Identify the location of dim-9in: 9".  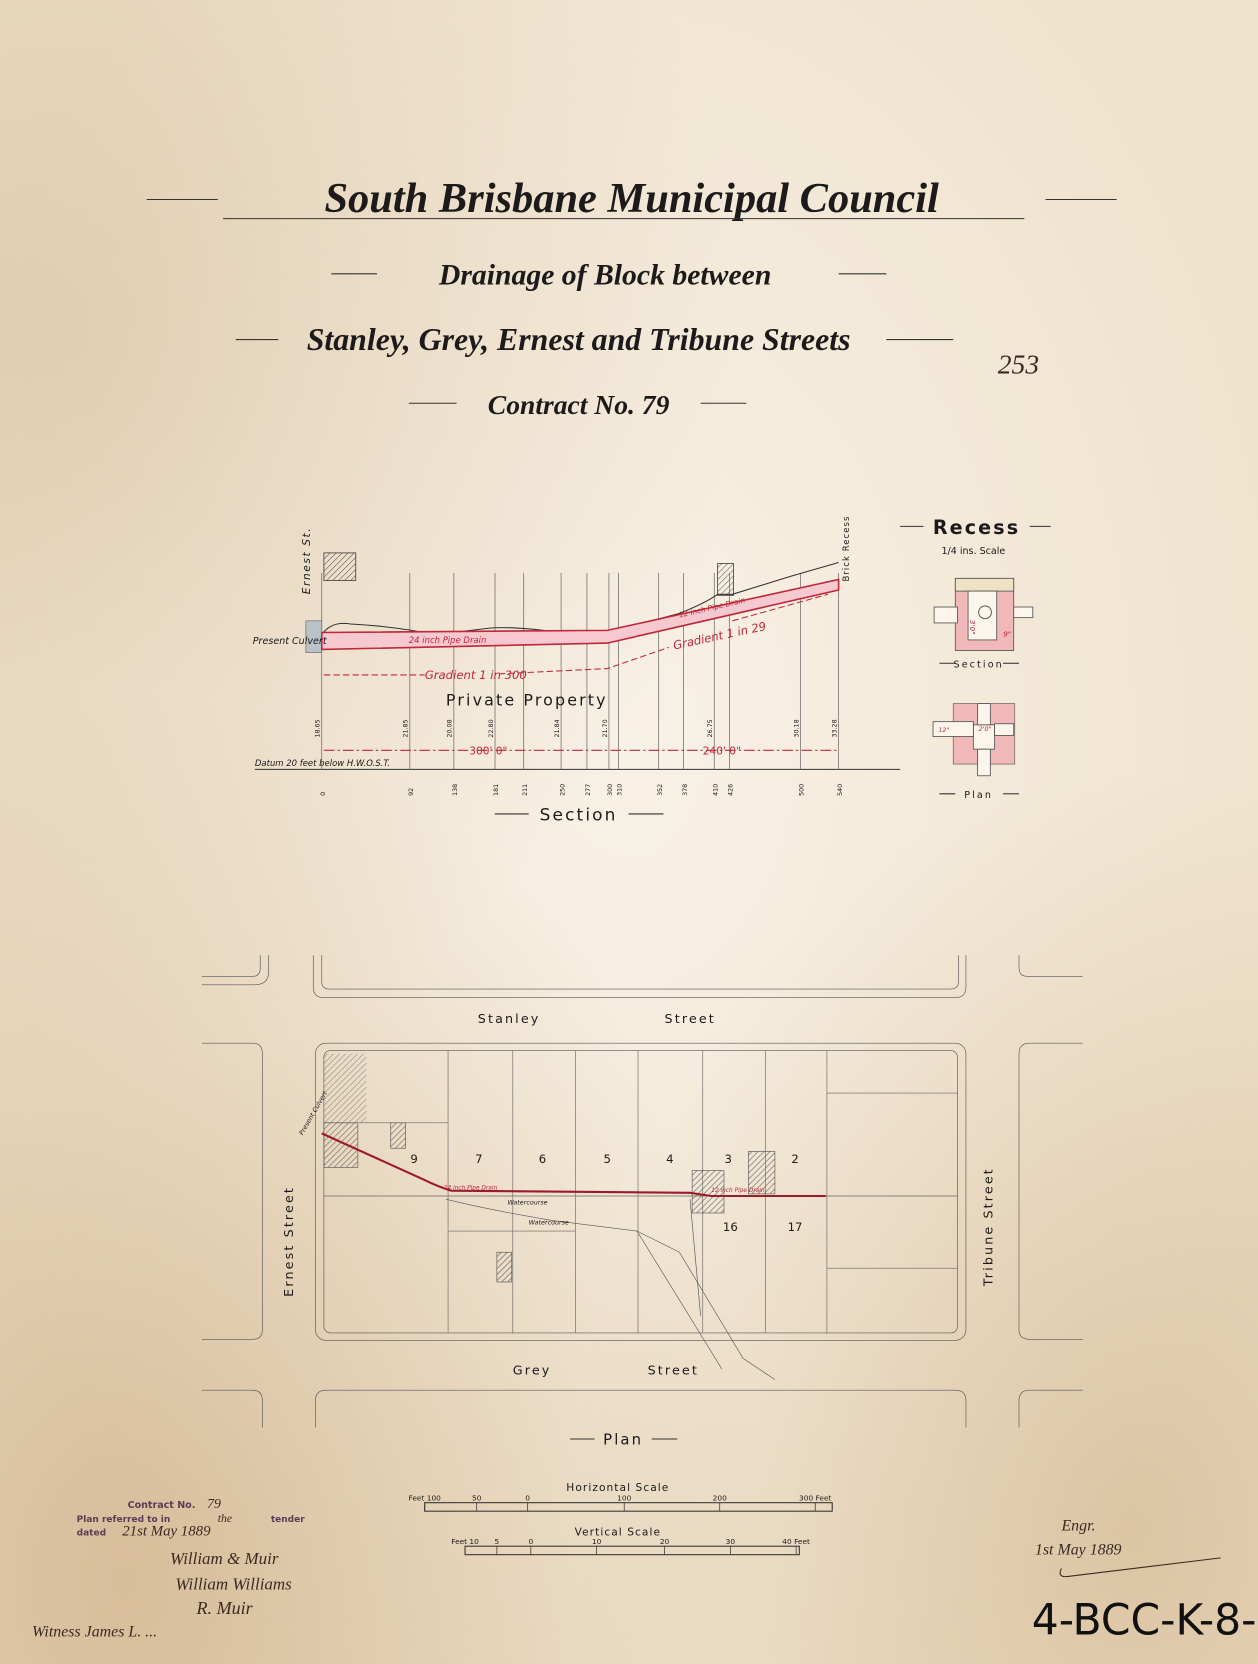
(1007, 634).